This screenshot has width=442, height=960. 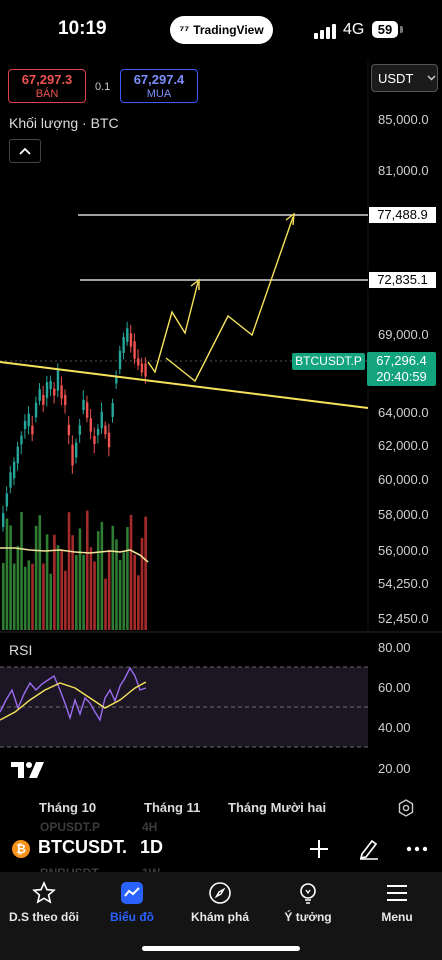 I want to click on projection-path, so click(x=220, y=299).